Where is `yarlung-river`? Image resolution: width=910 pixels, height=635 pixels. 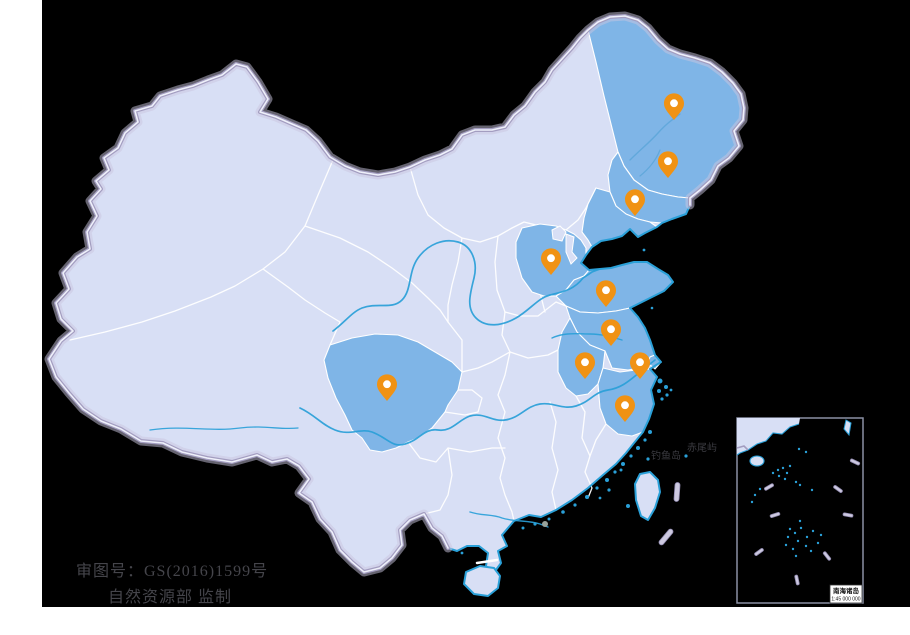 yarlung-river is located at coordinates (224, 428).